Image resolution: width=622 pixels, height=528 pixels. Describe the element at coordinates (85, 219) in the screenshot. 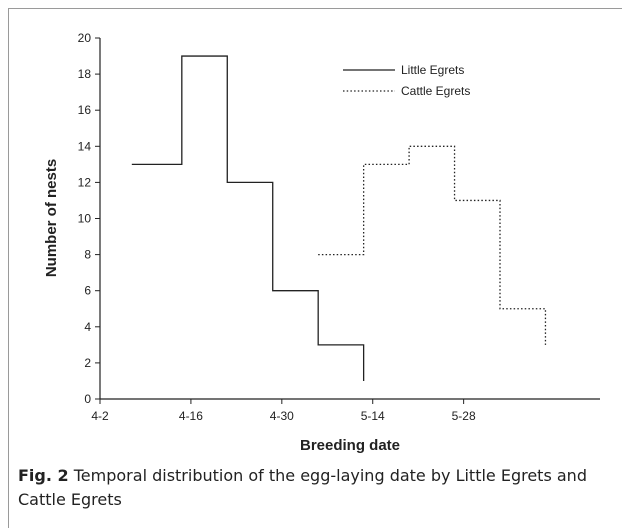

I see `y-tick-label: 10` at that location.